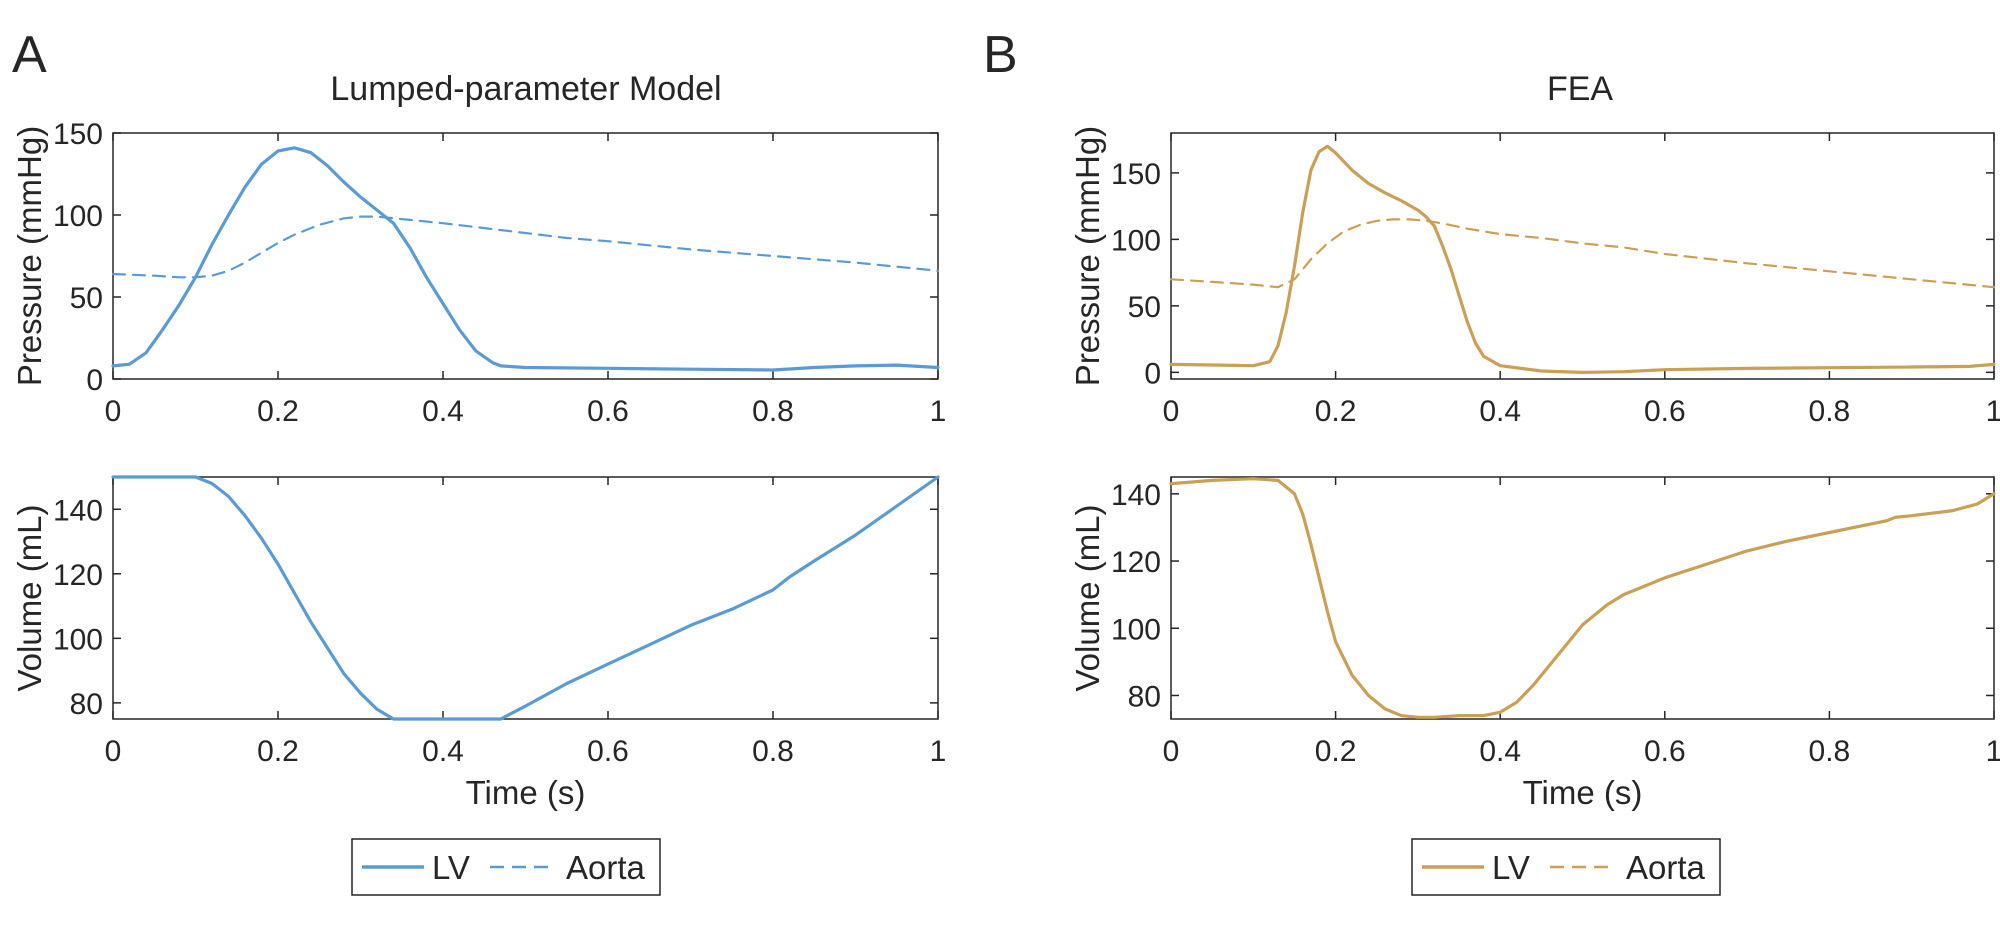 The height and width of the screenshot is (928, 2000). What do you see at coordinates (1000, 55) in the screenshot?
I see `panel-b-letter: B` at bounding box center [1000, 55].